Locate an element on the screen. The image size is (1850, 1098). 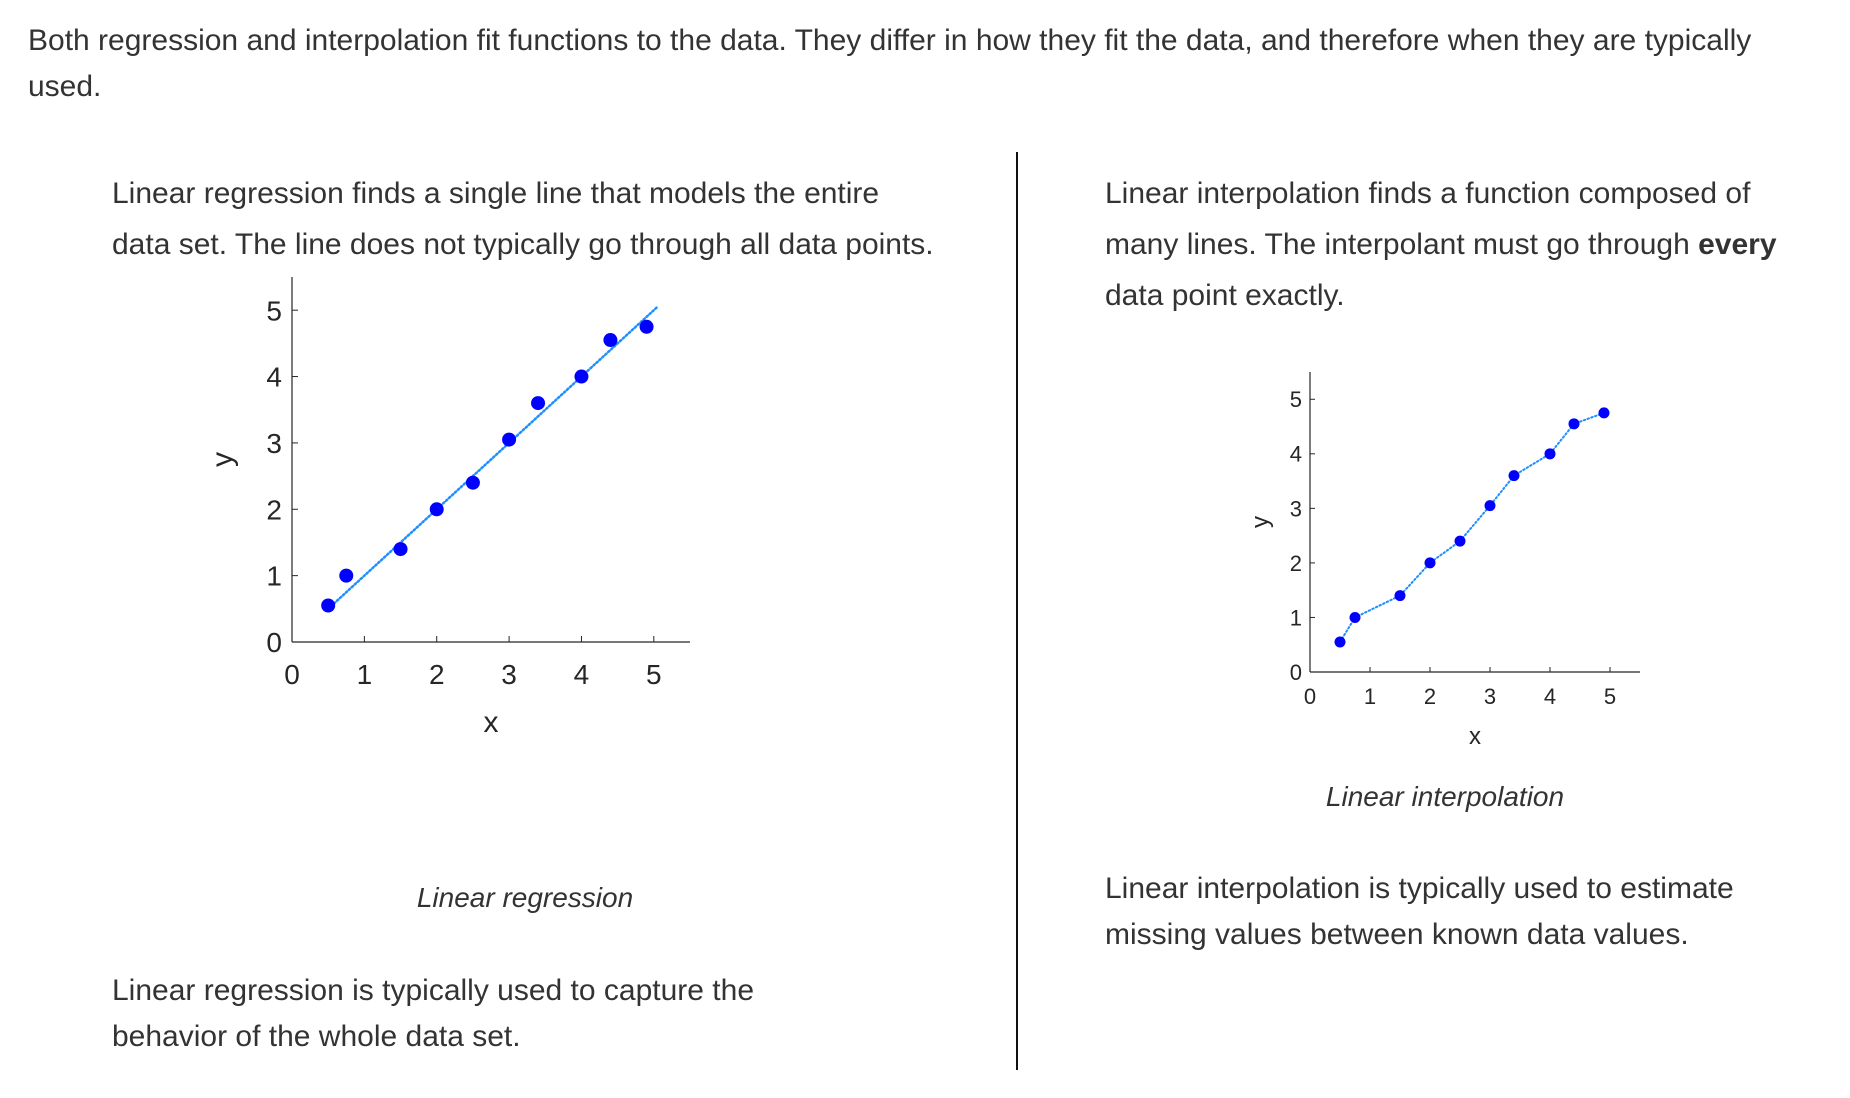
regression-y-tick-label: 5 is located at coordinates (274, 310).